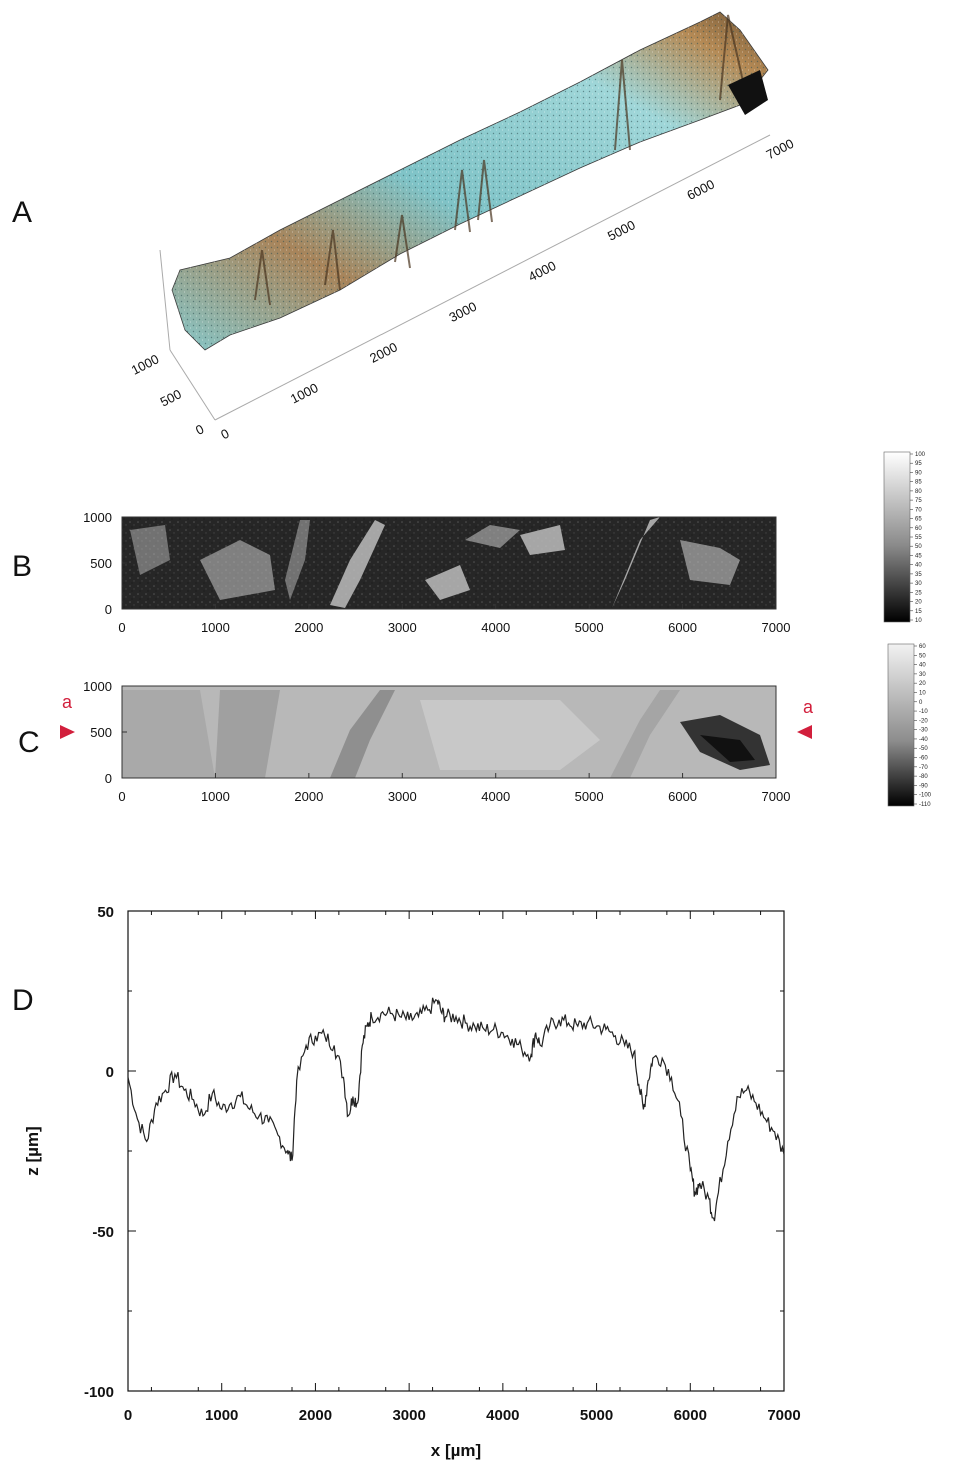 The height and width of the screenshot is (1465, 955). Describe the element at coordinates (783, 1415) in the screenshot. I see `axis-d-x-tick-label: 7000` at that location.